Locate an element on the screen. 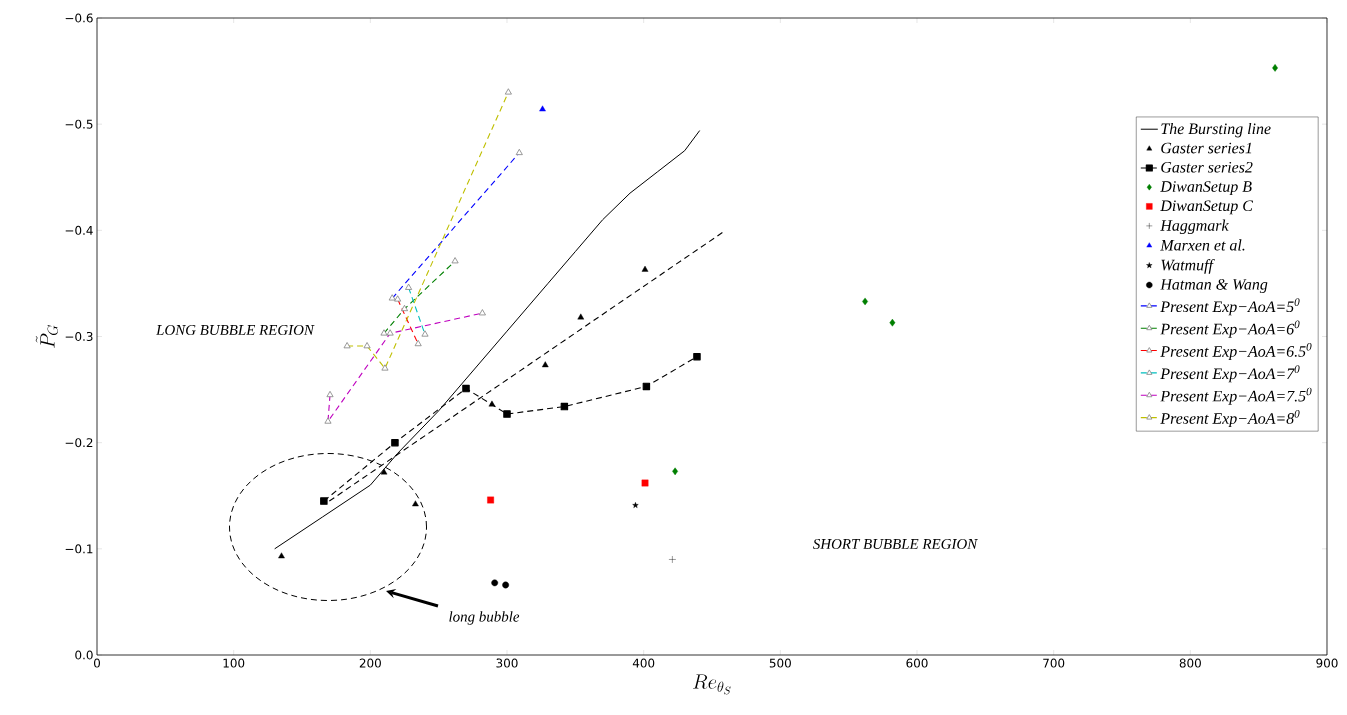  legend-label: Watmuff is located at coordinates (1188, 266).